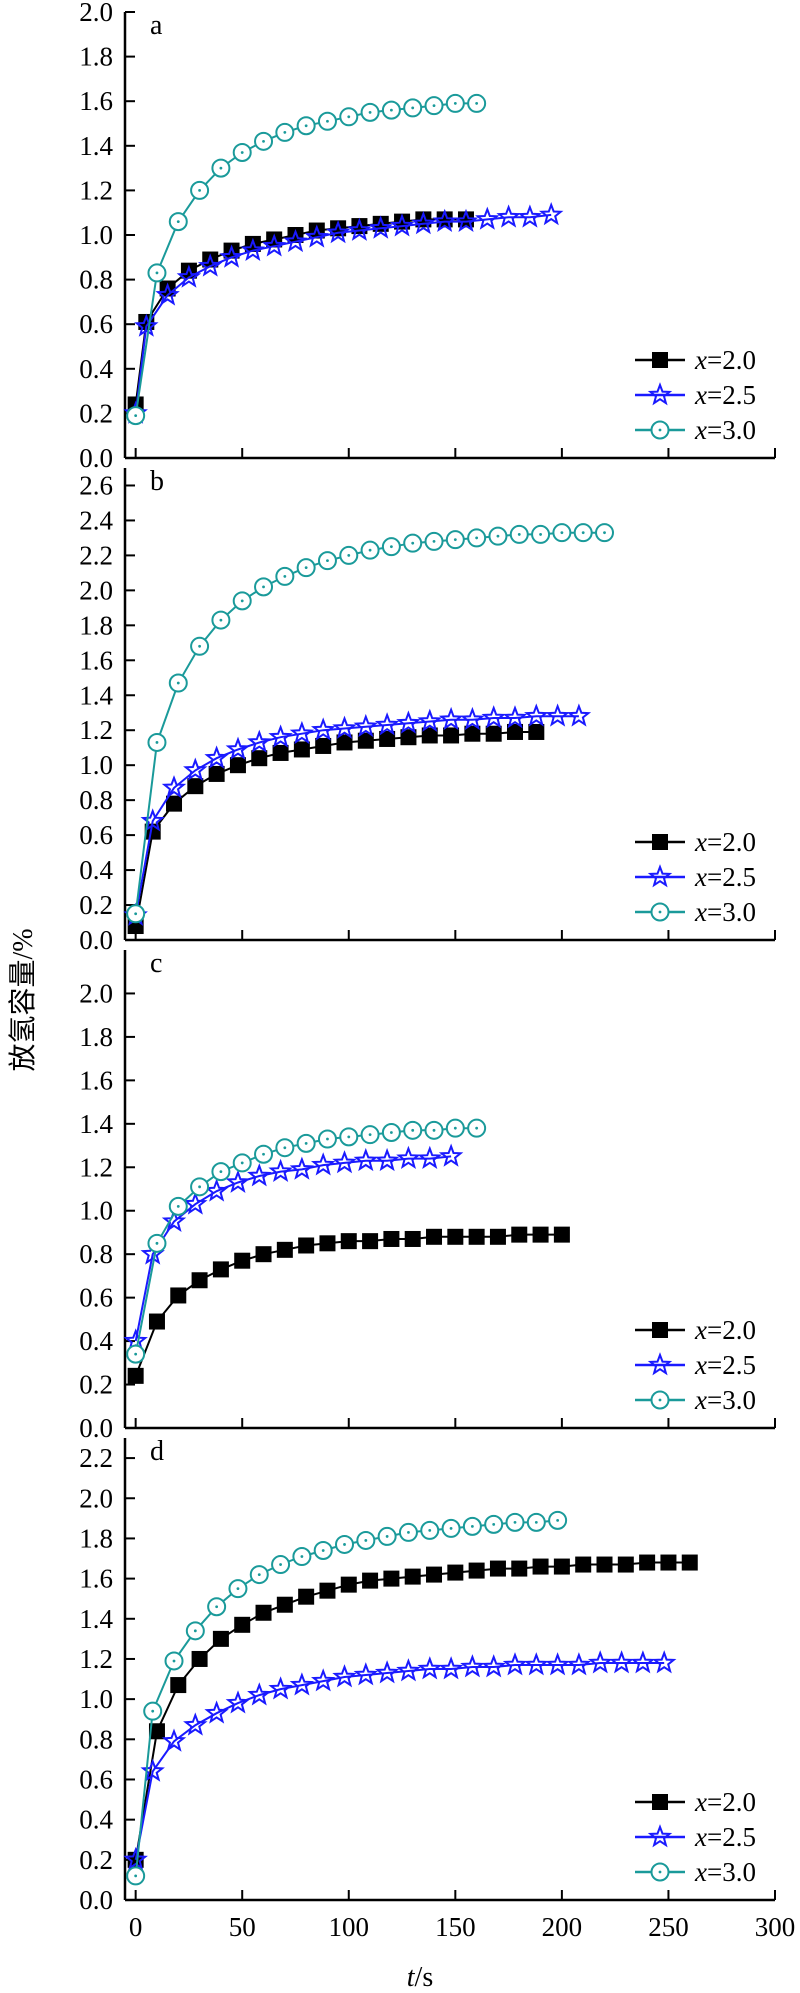 This screenshot has width=800, height=1993. What do you see at coordinates (96, 1579) in the screenshot?
I see `y-tick-label: 1.6` at bounding box center [96, 1579].